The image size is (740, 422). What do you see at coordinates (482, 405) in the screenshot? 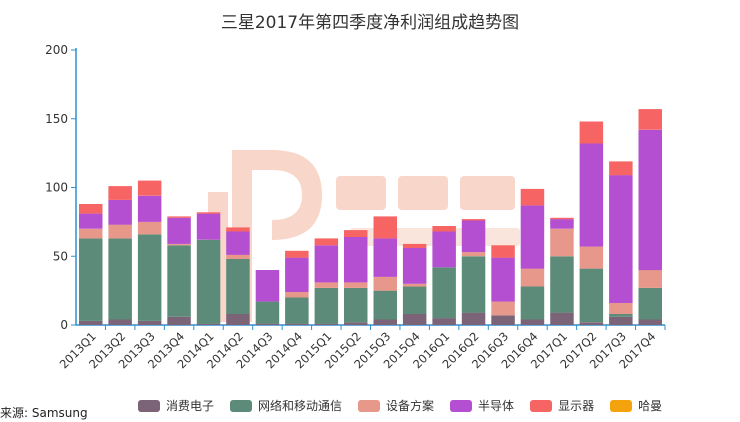
I see `legend-item: 半导体` at bounding box center [482, 405].